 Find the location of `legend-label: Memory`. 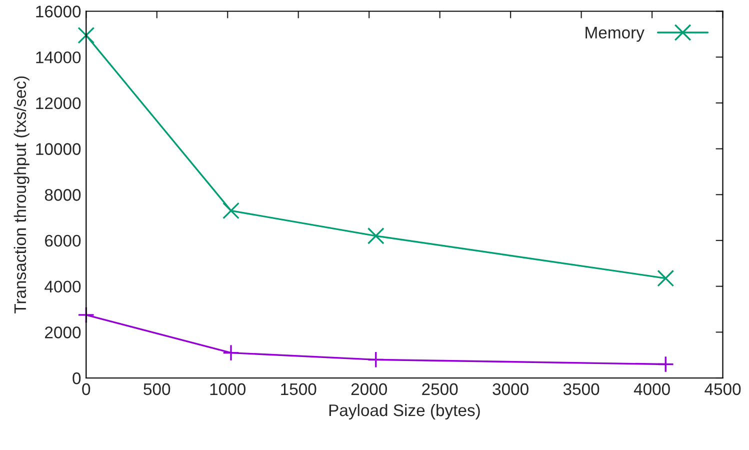

legend-label: Memory is located at coordinates (615, 34).